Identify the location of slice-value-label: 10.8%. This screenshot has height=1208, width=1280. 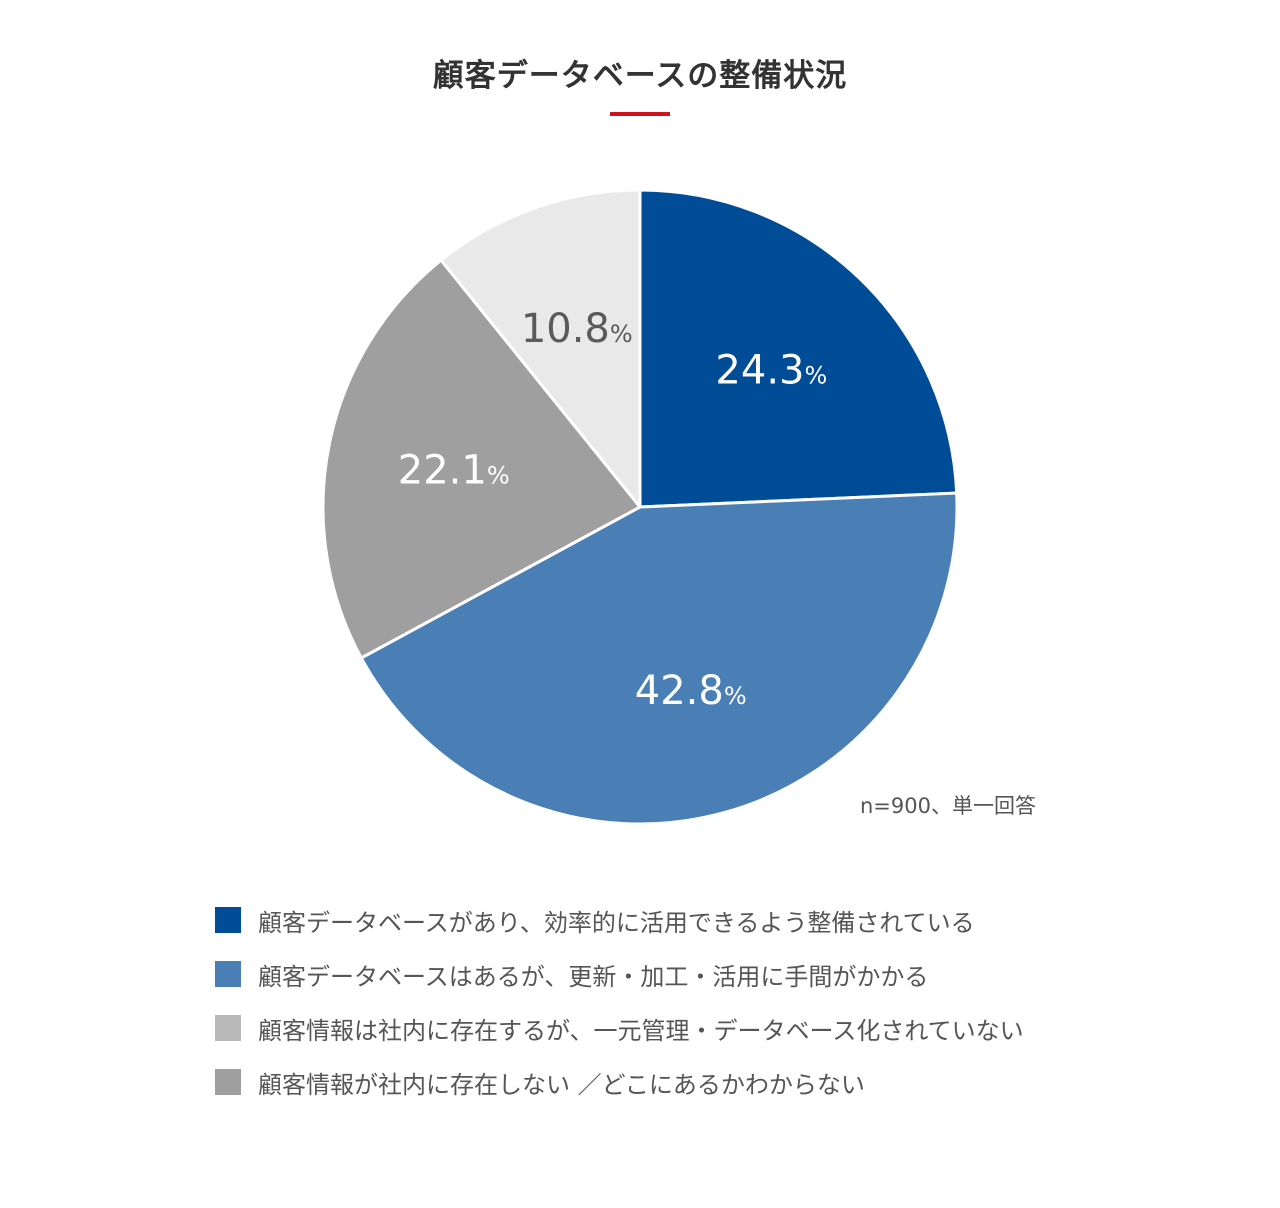
(577, 329).